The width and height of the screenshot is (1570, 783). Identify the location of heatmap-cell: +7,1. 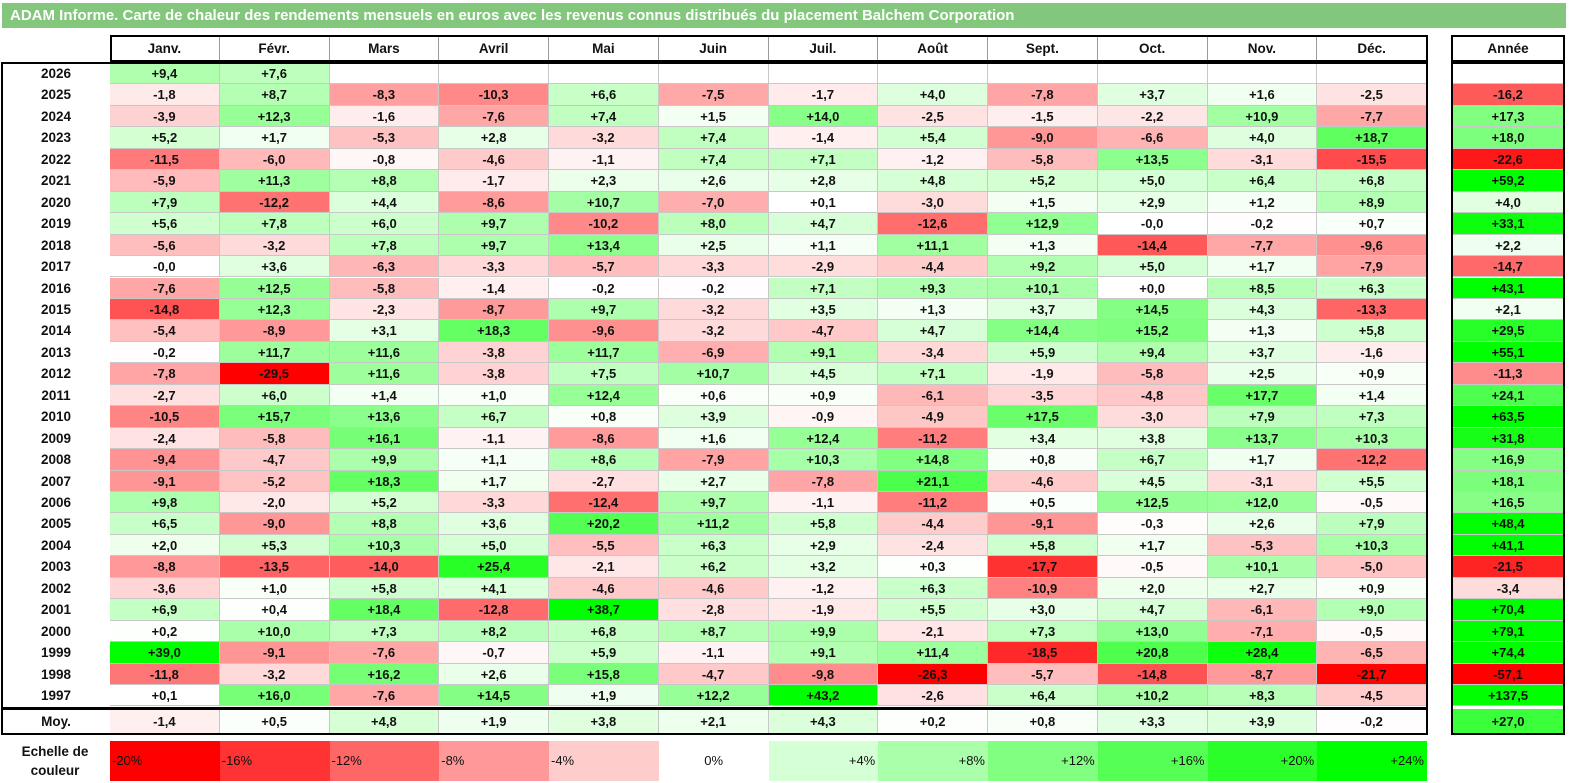
(933, 374).